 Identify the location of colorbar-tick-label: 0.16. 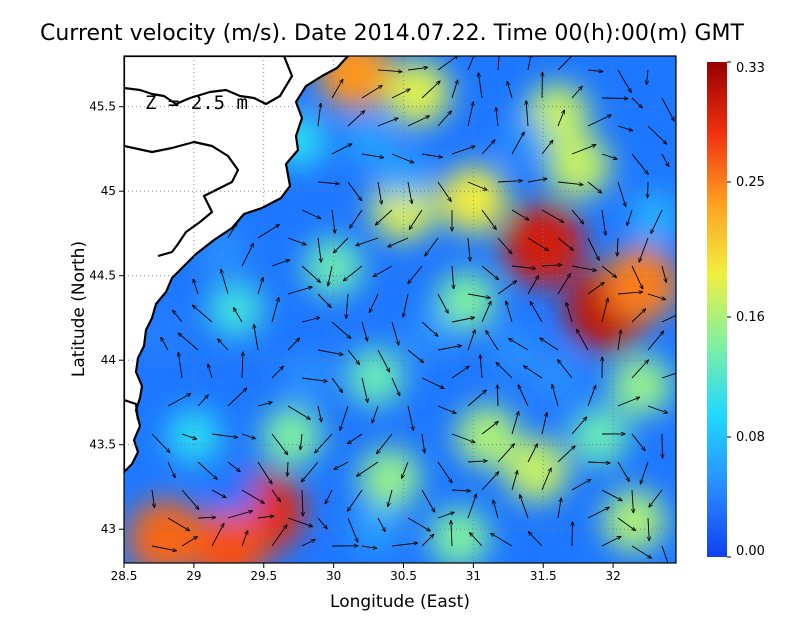
(750, 317).